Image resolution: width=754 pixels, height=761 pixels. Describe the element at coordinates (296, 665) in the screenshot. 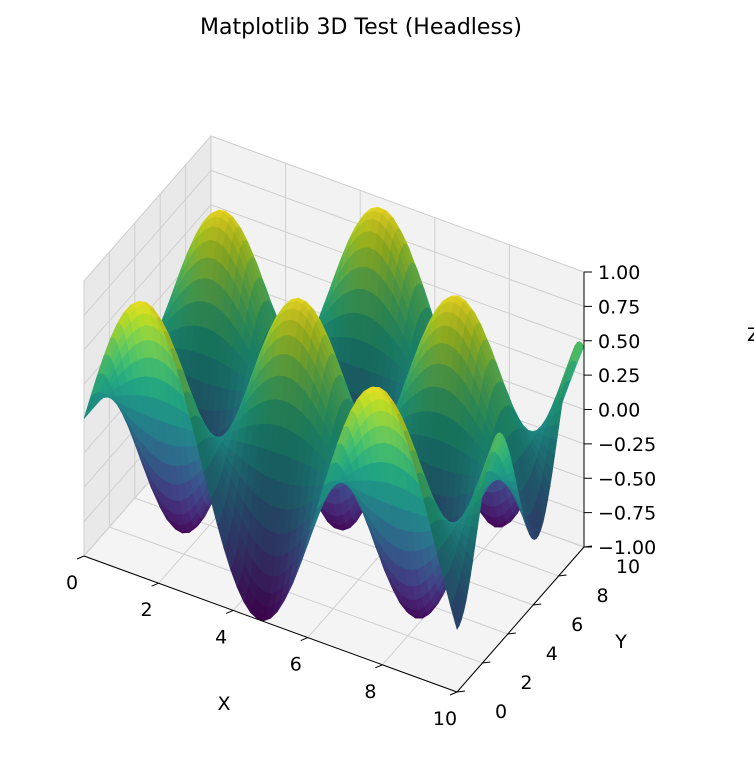

I see `x-tick-label: 6` at that location.